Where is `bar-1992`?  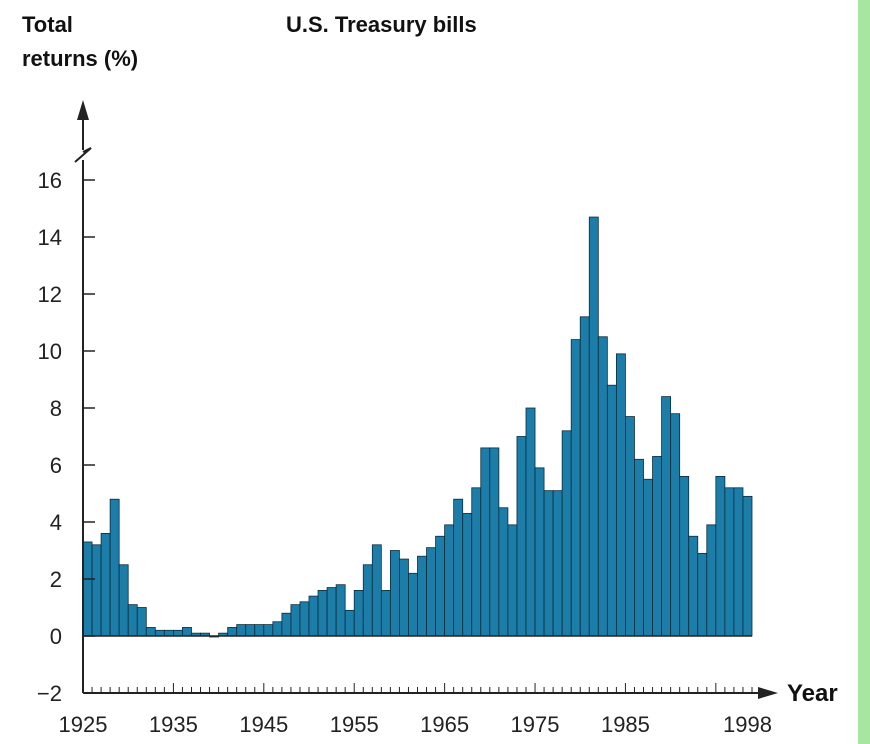
bar-1992 is located at coordinates (693, 586).